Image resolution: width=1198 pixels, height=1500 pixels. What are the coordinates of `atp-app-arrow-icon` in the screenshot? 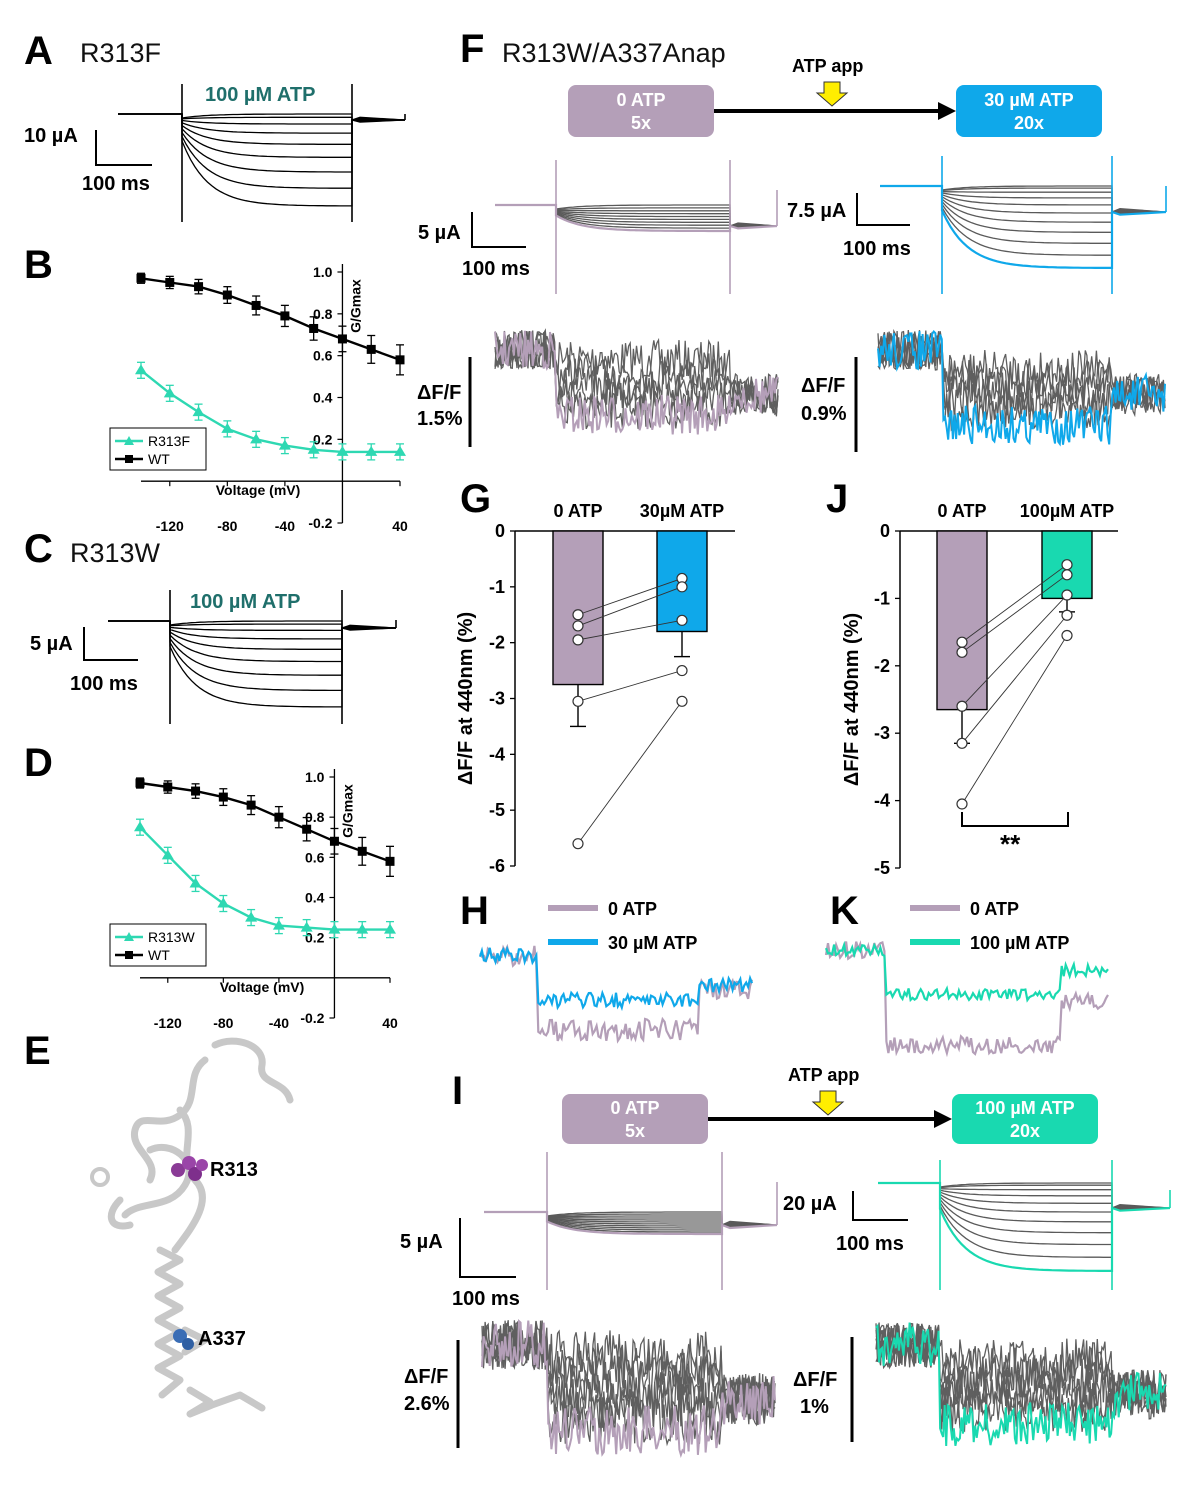 It's located at (832, 94).